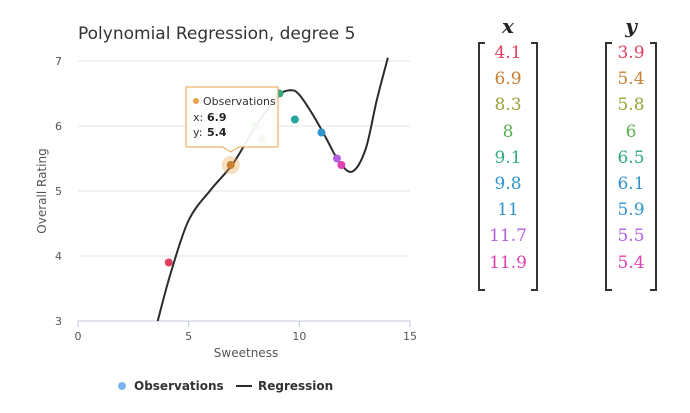  What do you see at coordinates (58, 126) in the screenshot?
I see `y-tick-label: 6` at bounding box center [58, 126].